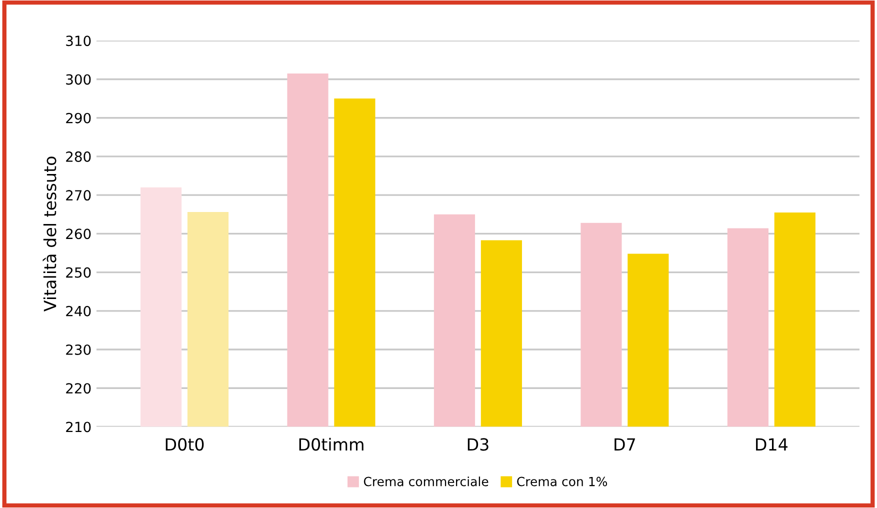  Describe the element at coordinates (78, 272) in the screenshot. I see `y-tick-label: 250` at that location.